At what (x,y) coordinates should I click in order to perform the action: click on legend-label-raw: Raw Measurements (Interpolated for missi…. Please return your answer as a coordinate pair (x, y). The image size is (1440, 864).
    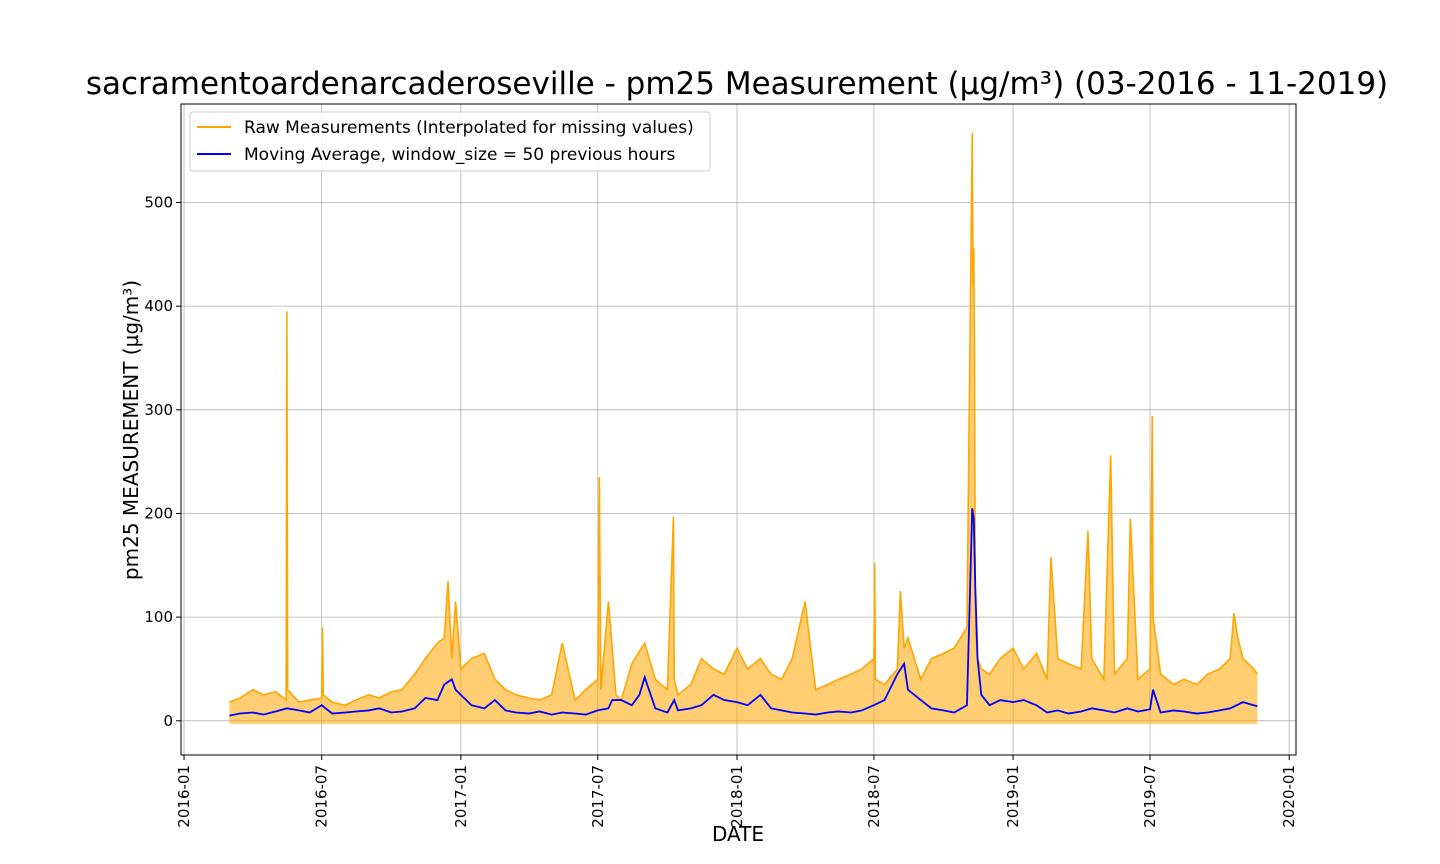
    Looking at the image, I should click on (469, 128).